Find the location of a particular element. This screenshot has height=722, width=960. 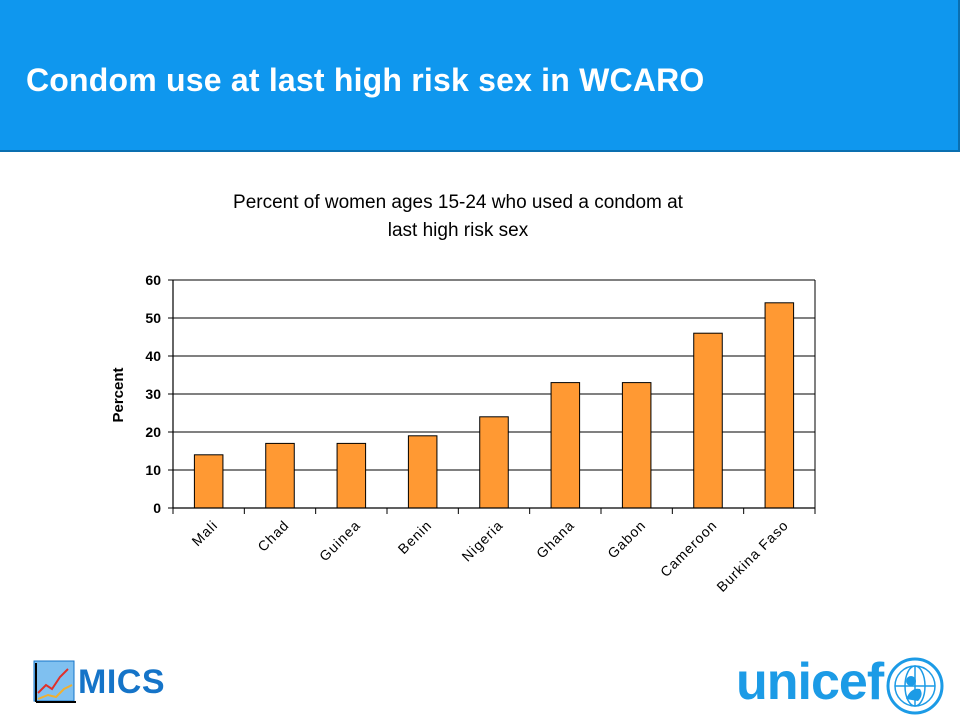

x-tick-label: Chad is located at coordinates (273, 536).